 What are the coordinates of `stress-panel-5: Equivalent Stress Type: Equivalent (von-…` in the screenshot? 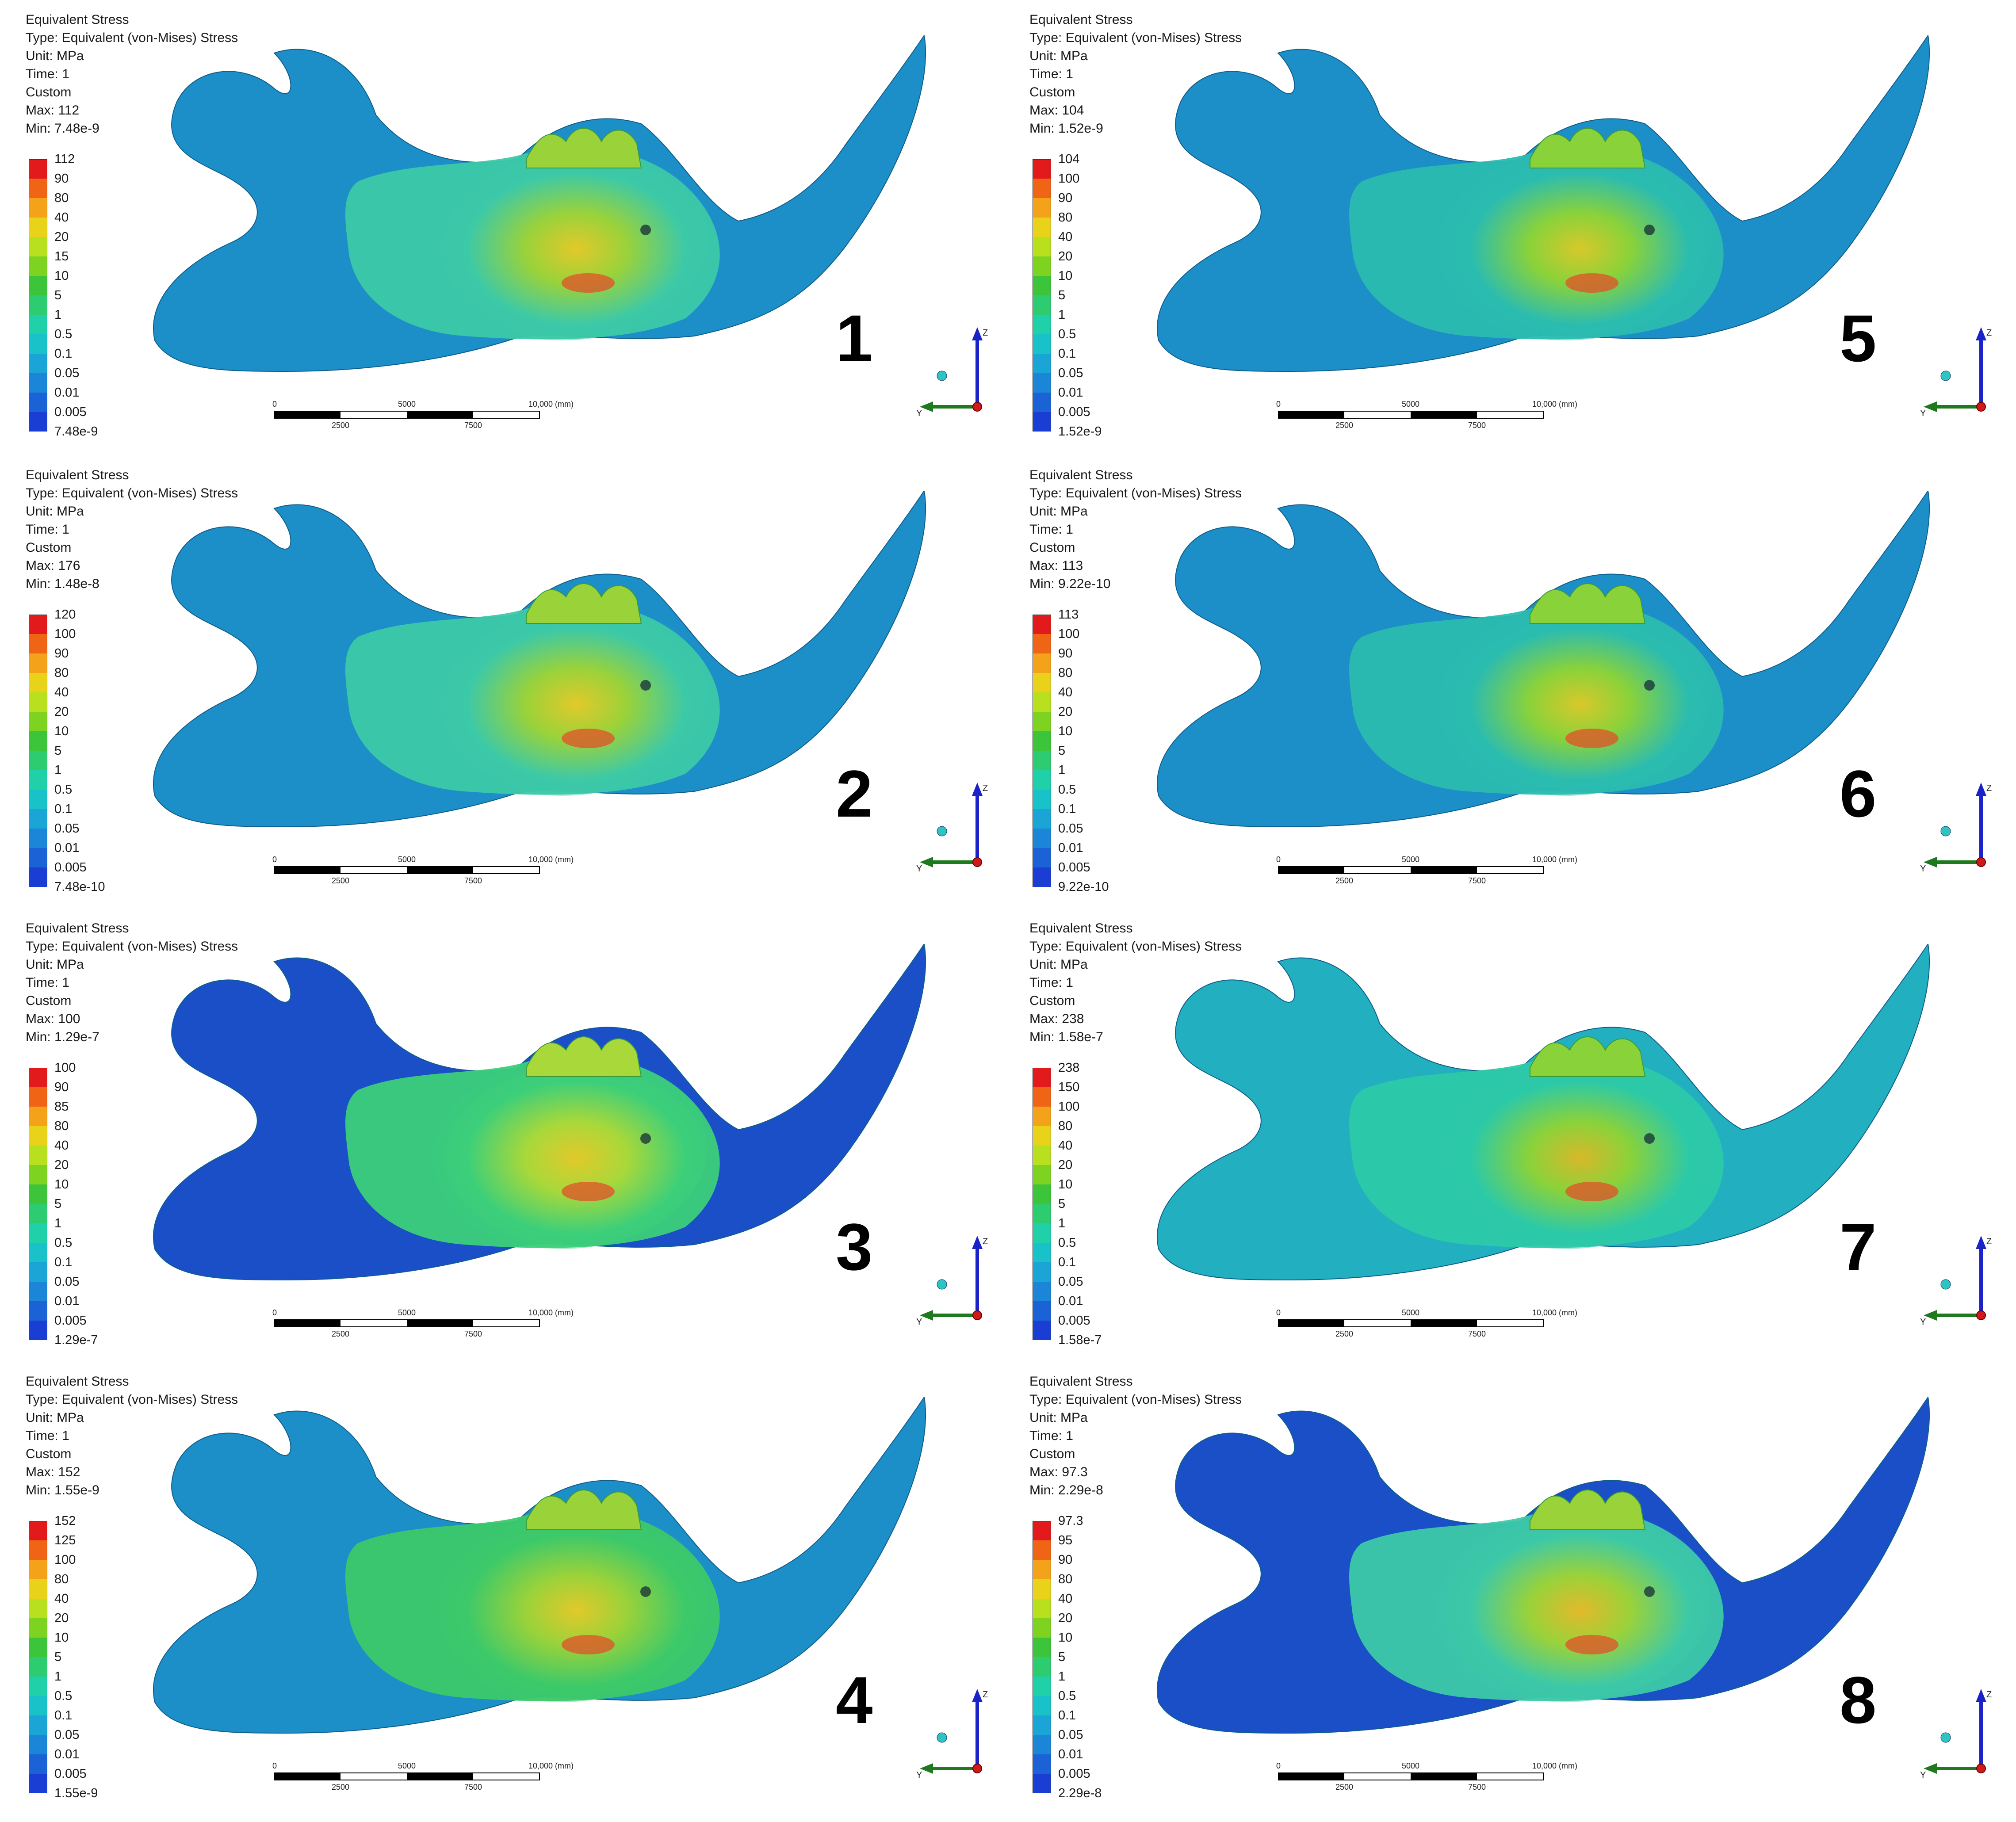 It's located at (1512, 228).